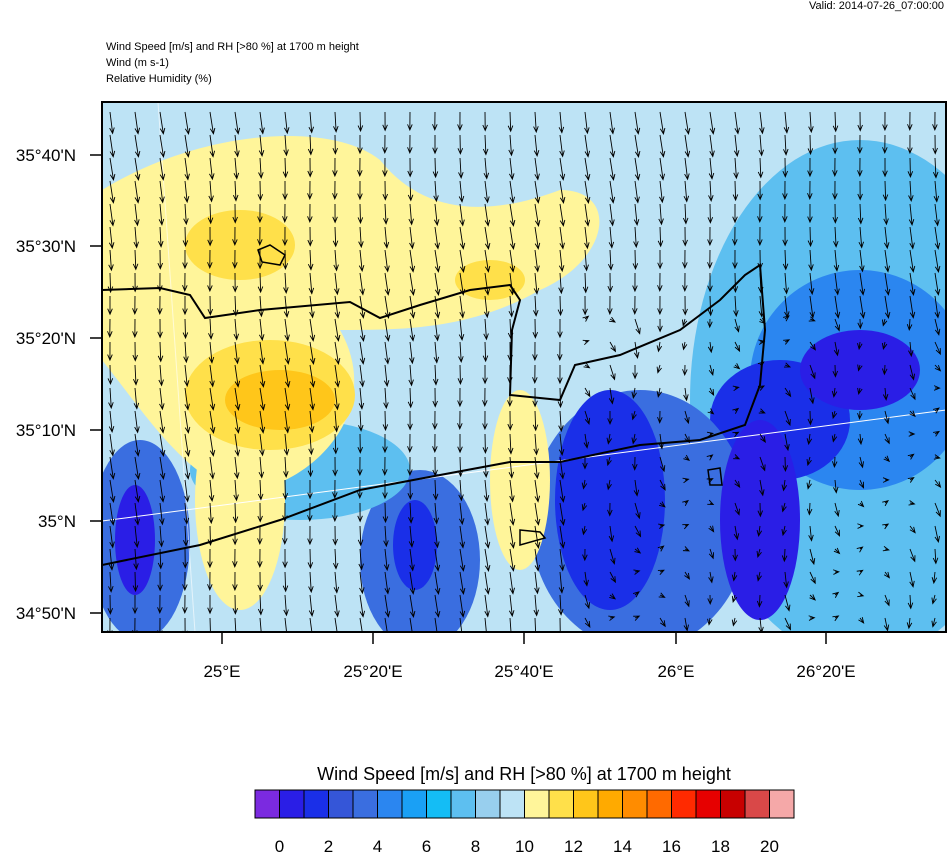  What do you see at coordinates (622, 845) in the screenshot?
I see `colorbar-label: 14` at bounding box center [622, 845].